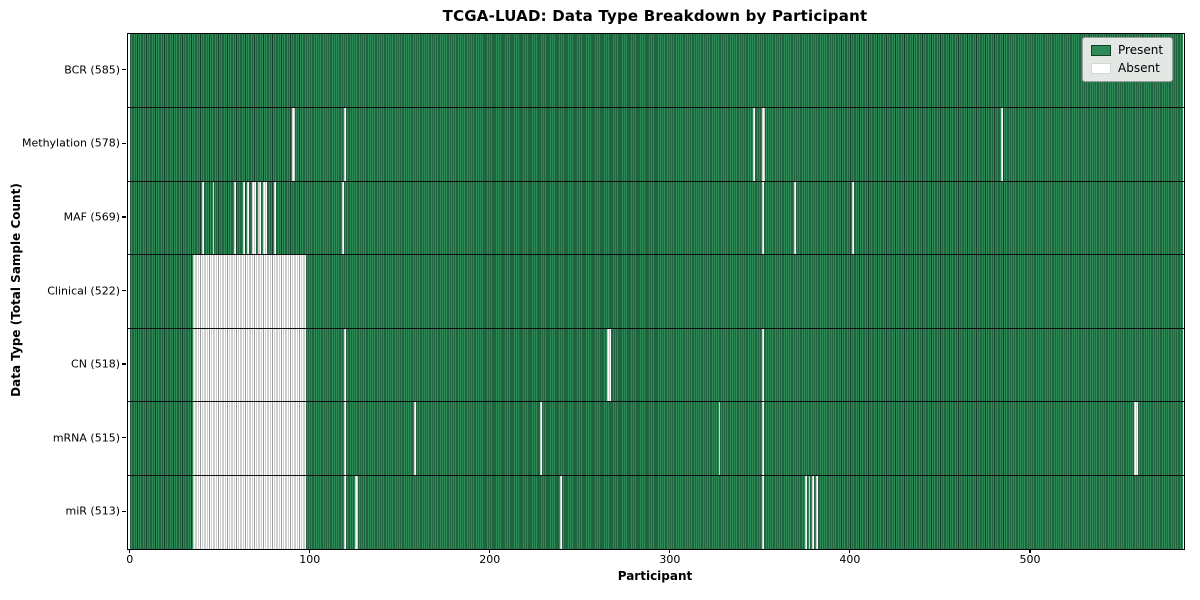 The image size is (1200, 600). I want to click on present-swatch-icon, so click(1101, 50).